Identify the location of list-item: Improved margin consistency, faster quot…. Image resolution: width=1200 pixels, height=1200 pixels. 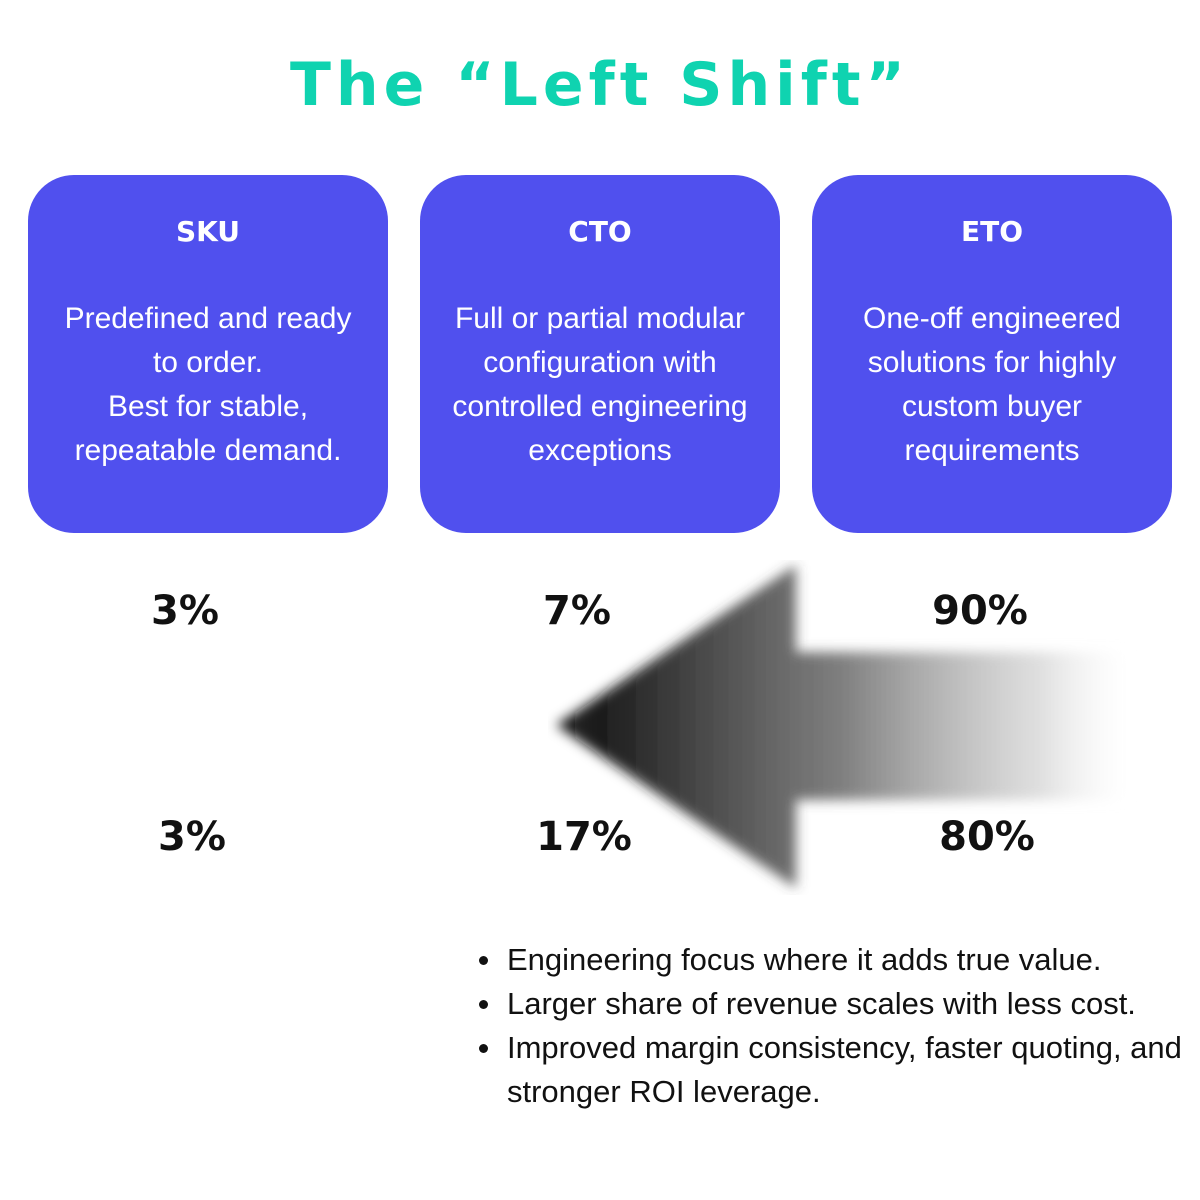
(831, 1070).